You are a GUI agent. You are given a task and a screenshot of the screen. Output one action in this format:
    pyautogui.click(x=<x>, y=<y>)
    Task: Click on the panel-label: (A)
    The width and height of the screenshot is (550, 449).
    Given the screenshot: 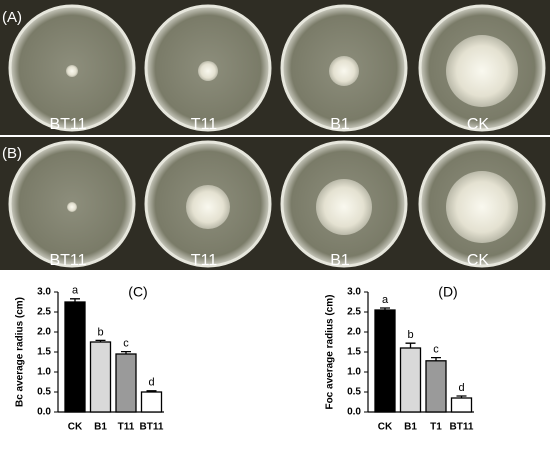 What is the action you would take?
    pyautogui.click(x=12, y=17)
    